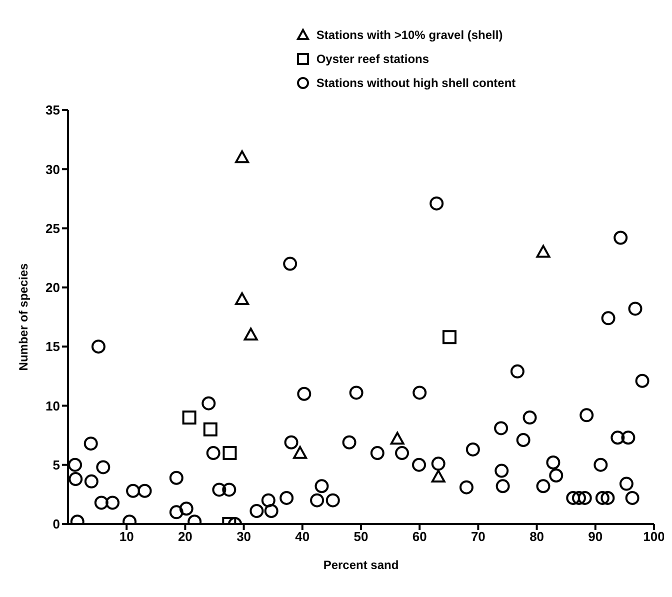  Describe the element at coordinates (302, 536) in the screenshot. I see `x-tick-label: 40` at that location.